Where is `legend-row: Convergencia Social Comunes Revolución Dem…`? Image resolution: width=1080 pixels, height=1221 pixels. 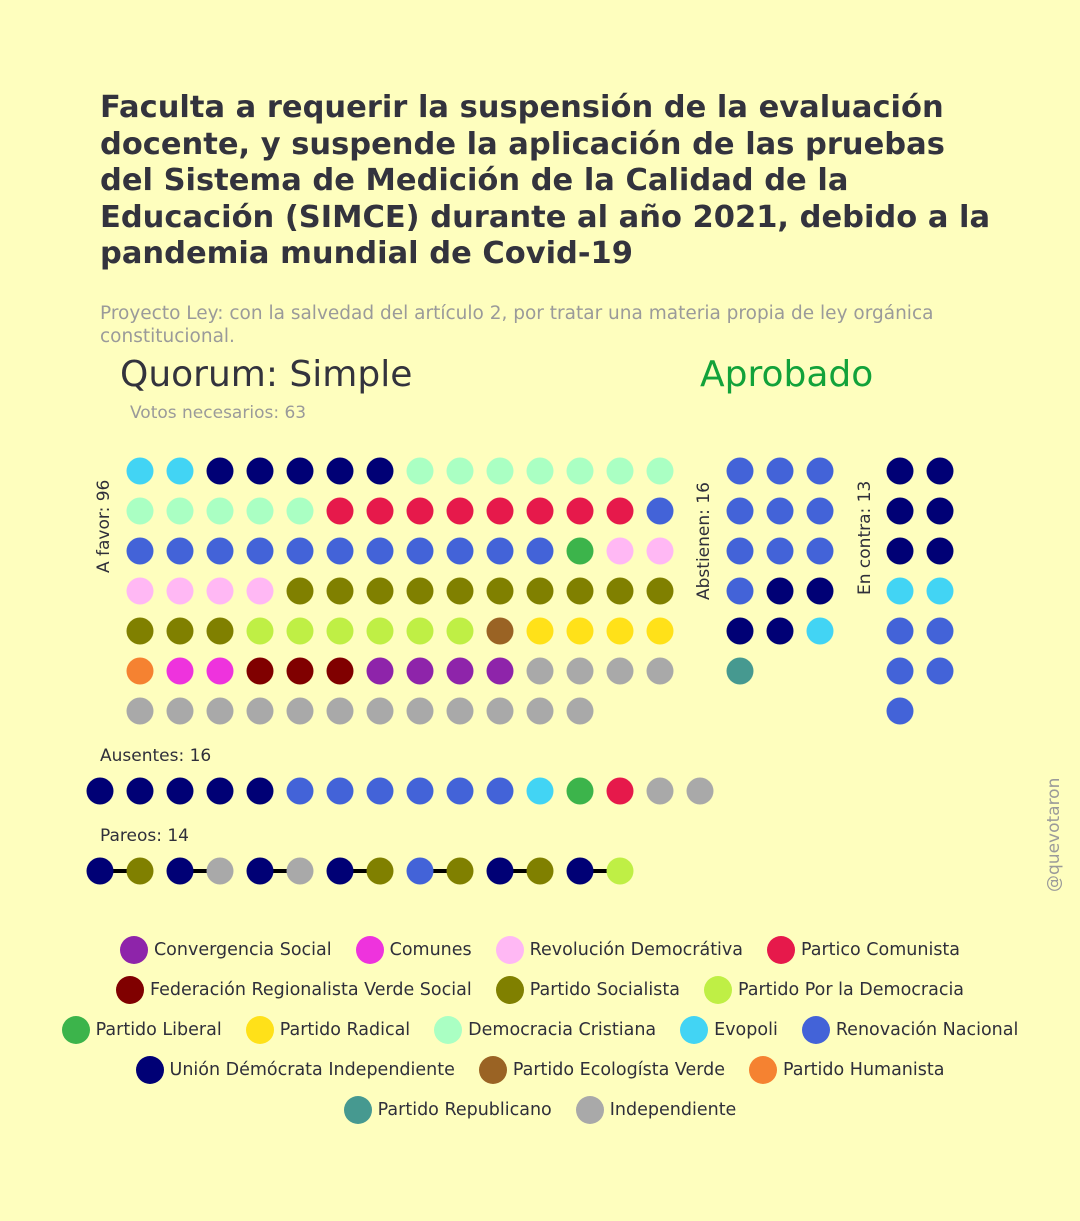
legend-row: Convergencia Social Comunes Revolución Dem… is located at coordinates (540, 950).